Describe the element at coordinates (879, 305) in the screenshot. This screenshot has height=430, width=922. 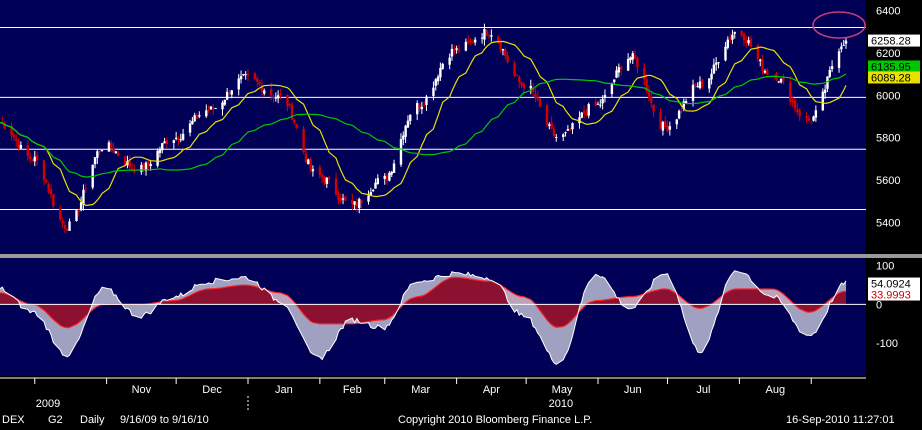
I see `osc-tick-label: 0` at that location.